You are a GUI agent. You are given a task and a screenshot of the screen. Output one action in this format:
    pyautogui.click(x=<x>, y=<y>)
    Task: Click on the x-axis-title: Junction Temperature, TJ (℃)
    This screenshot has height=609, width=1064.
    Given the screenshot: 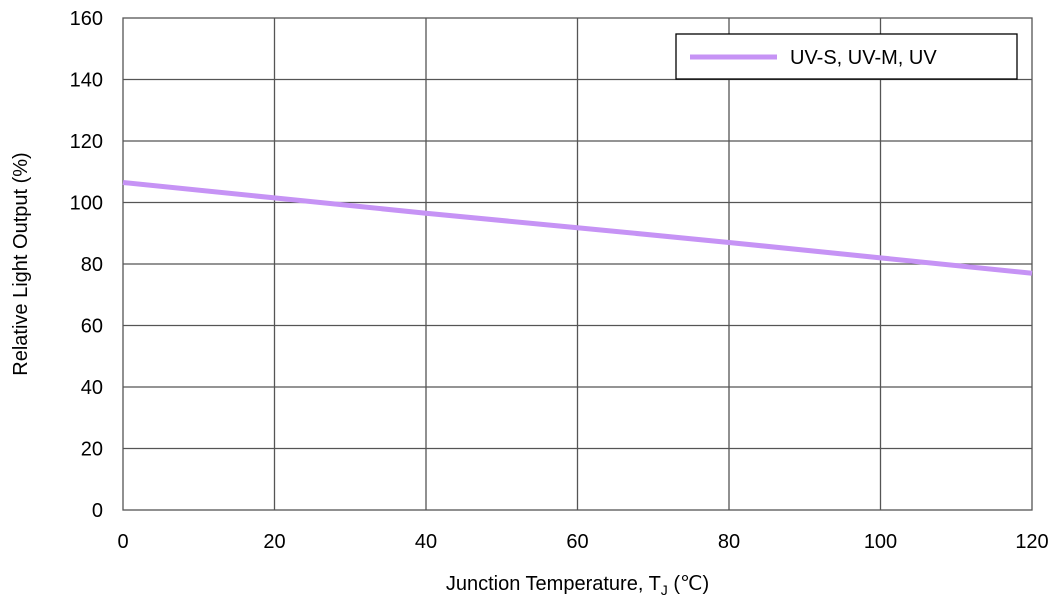 What is the action you would take?
    pyautogui.click(x=577, y=585)
    